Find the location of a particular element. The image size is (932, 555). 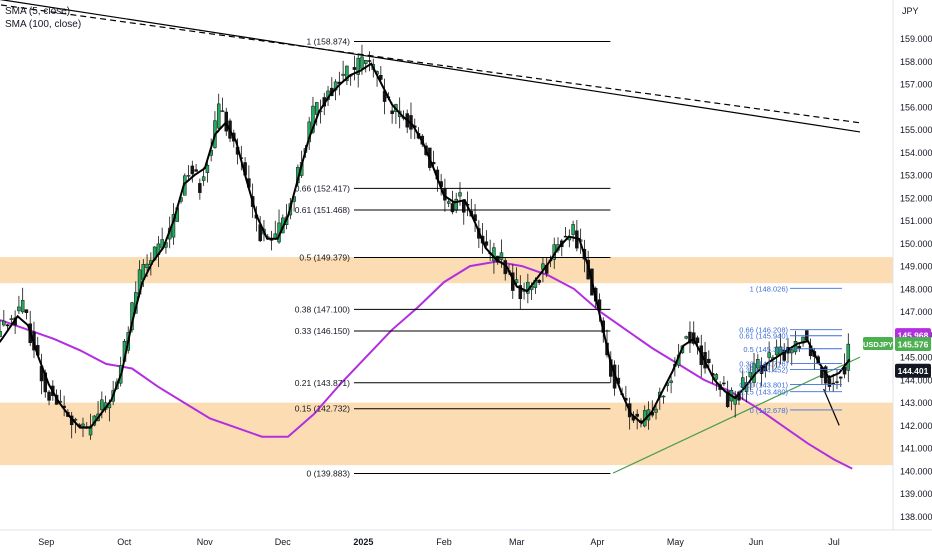

small-fib-label: 0.66 (146.208) is located at coordinates (763, 330).